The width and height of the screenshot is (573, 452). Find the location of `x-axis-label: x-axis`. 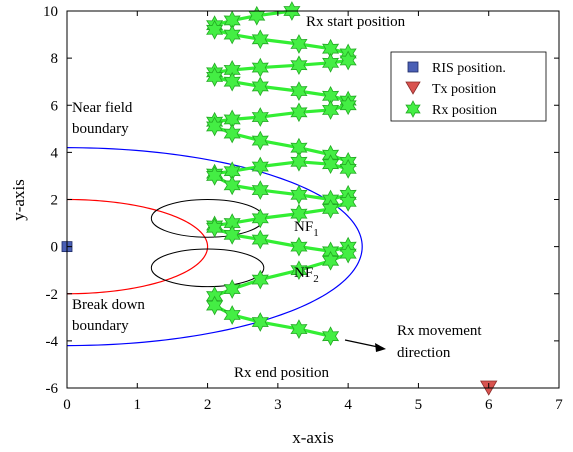

x-axis-label: x-axis is located at coordinates (313, 437).